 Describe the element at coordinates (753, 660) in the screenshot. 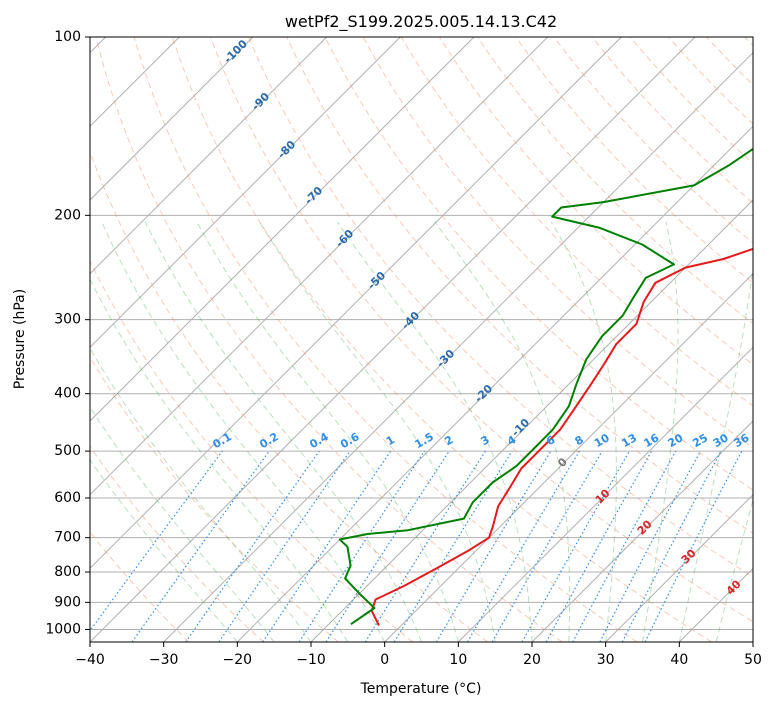

I see `x-tick-label: 50` at that location.